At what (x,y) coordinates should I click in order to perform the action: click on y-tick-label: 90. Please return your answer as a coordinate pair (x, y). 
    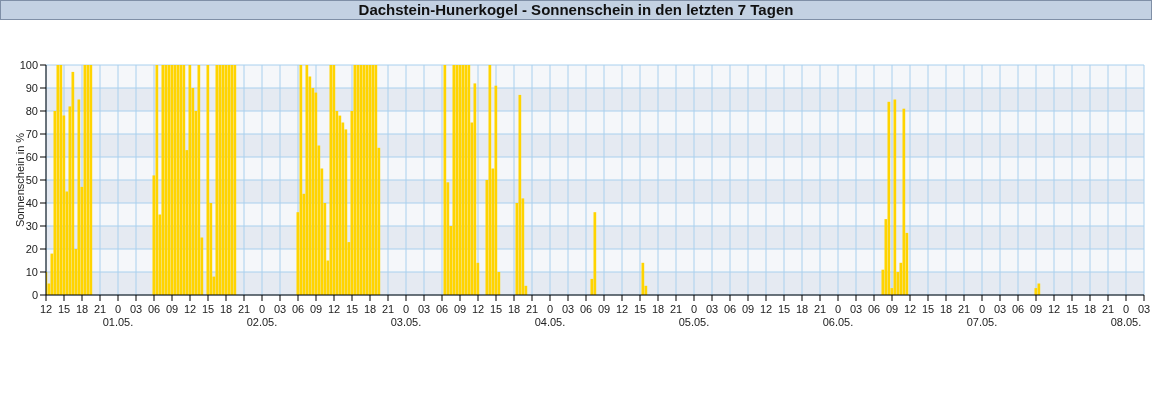
    Looking at the image, I should click on (31, 87).